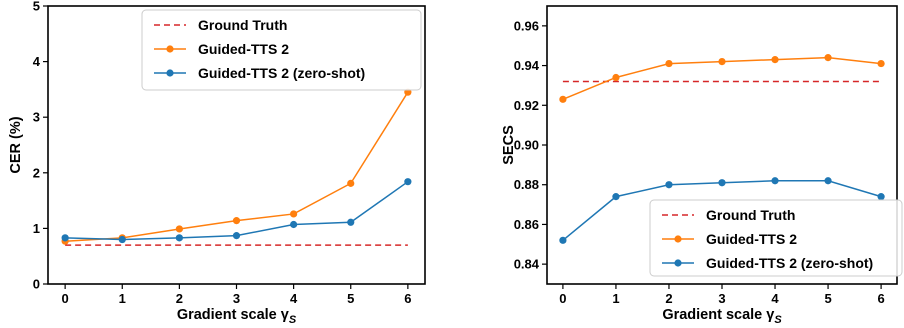 This screenshot has height=328, width=904. Describe the element at coordinates (526, 224) in the screenshot. I see `y-tick-label: 0.86` at that location.